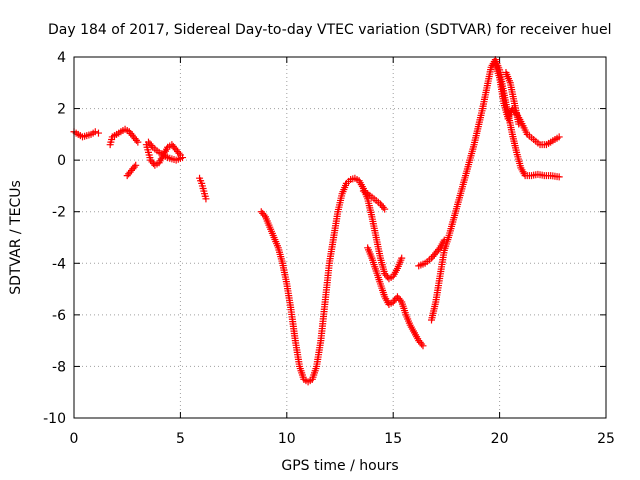 This screenshot has height=480, width=640. Describe the element at coordinates (287, 439) in the screenshot. I see `x-tick-label: 10` at that location.